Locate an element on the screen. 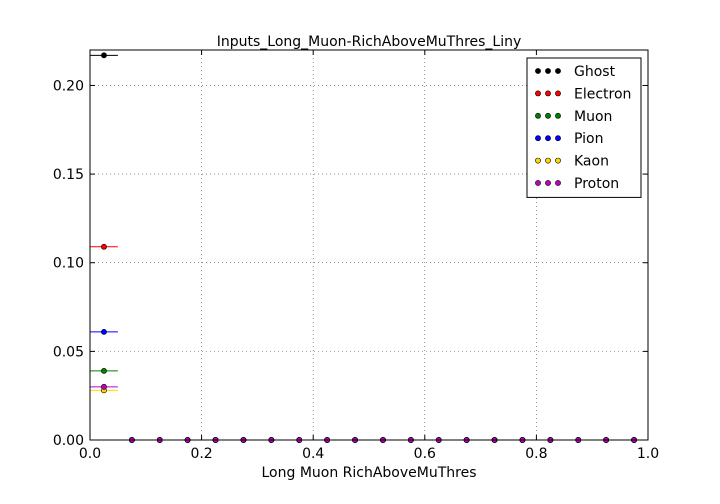 This screenshot has width=720, height=504. series-muon-point is located at coordinates (104, 370).